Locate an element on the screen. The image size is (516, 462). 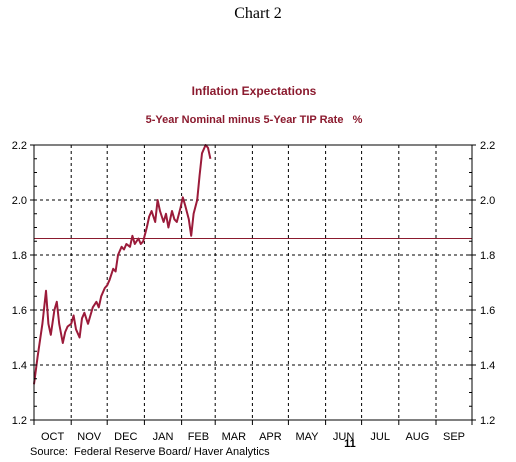
x-tick-label: MAY is located at coordinates (307, 437).